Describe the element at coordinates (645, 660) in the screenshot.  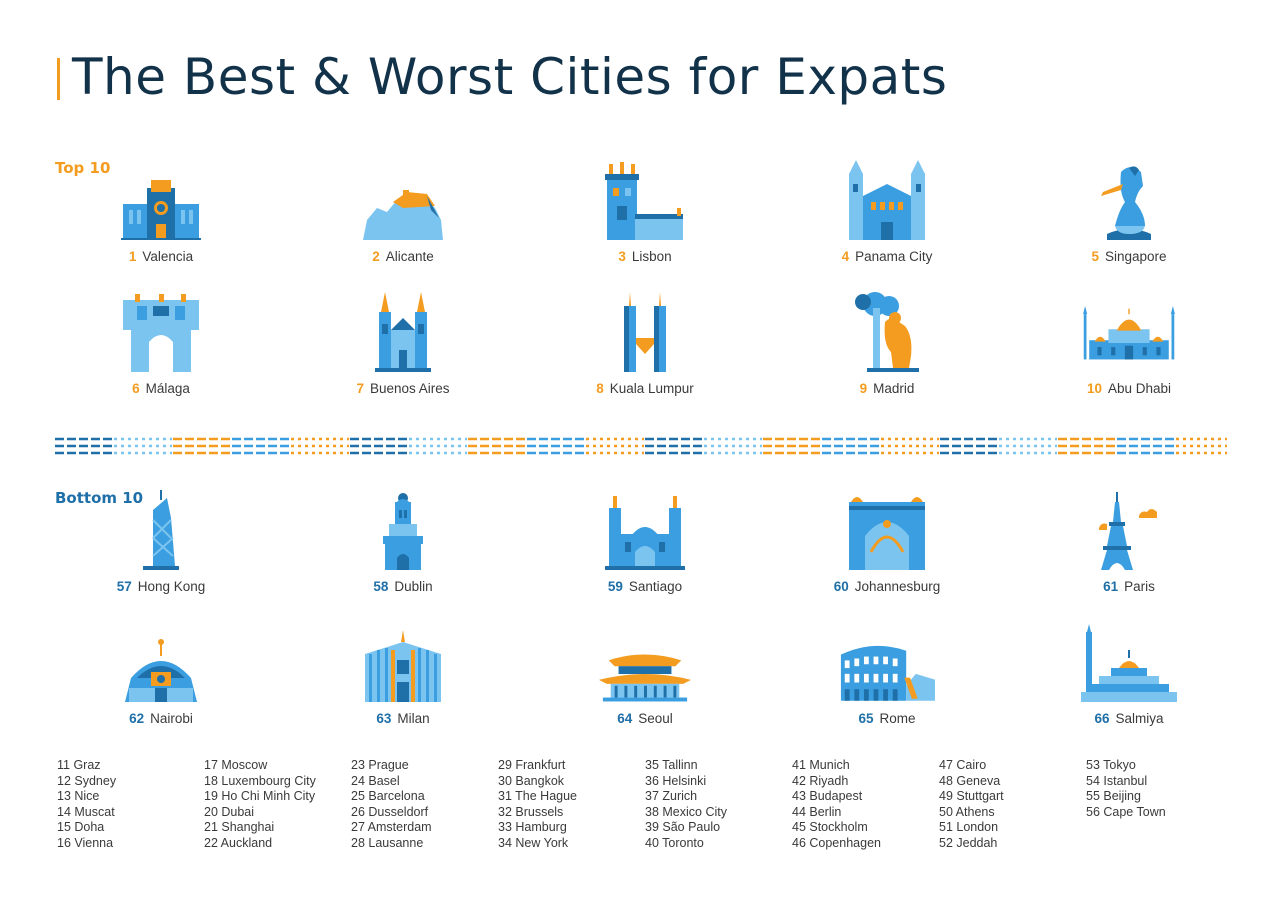
I see `seoul-pagoda-icon` at that location.